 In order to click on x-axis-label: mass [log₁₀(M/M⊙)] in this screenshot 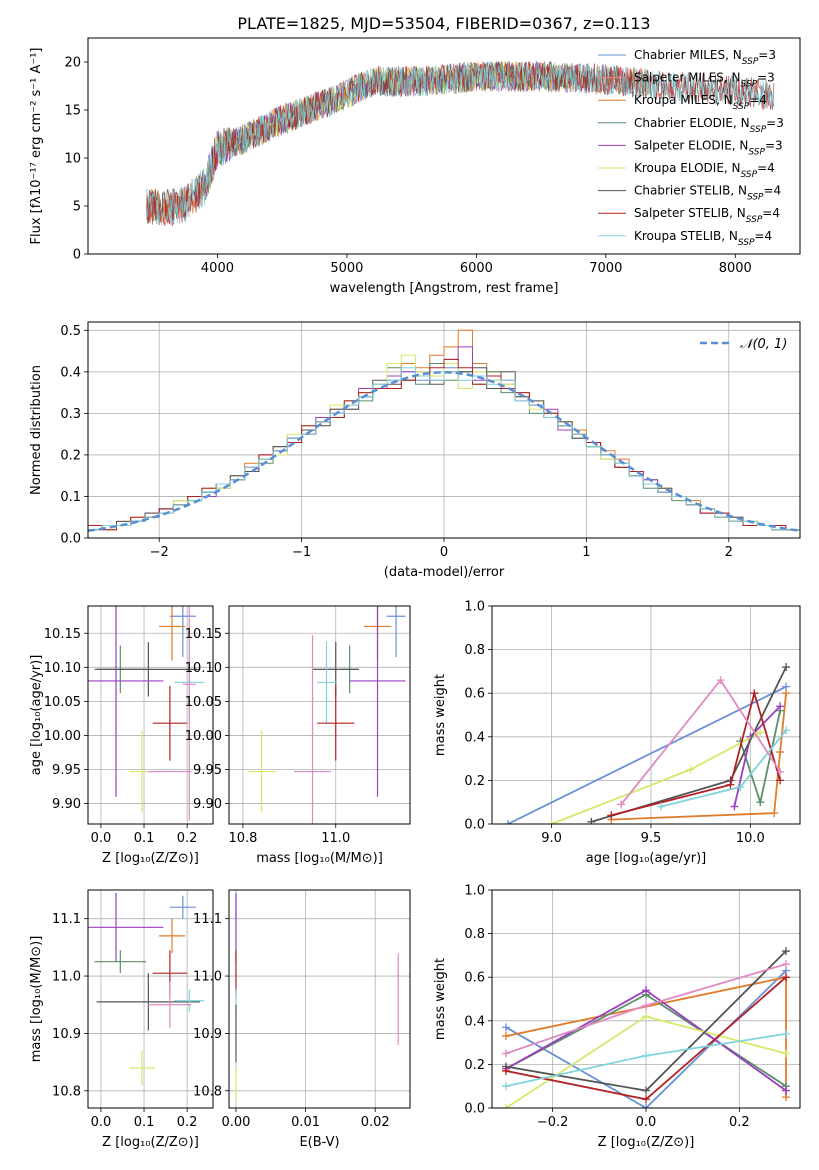, I will do `click(319, 858)`.